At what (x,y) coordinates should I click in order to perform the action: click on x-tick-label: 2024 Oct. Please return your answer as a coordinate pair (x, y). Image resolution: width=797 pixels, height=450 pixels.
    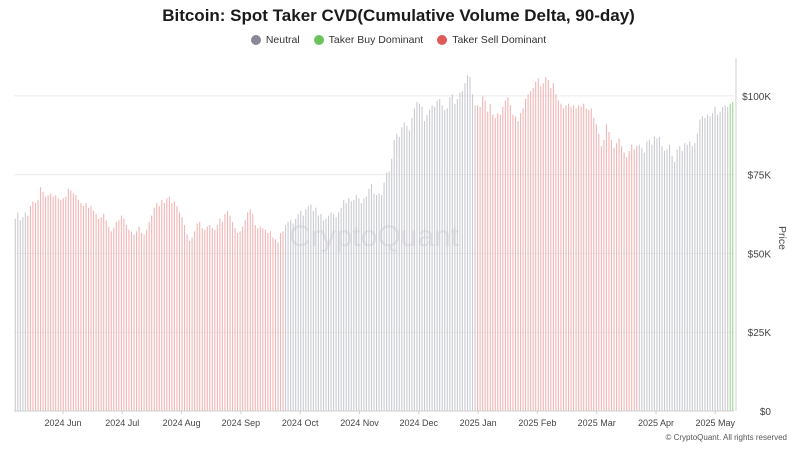
    Looking at the image, I should click on (300, 423).